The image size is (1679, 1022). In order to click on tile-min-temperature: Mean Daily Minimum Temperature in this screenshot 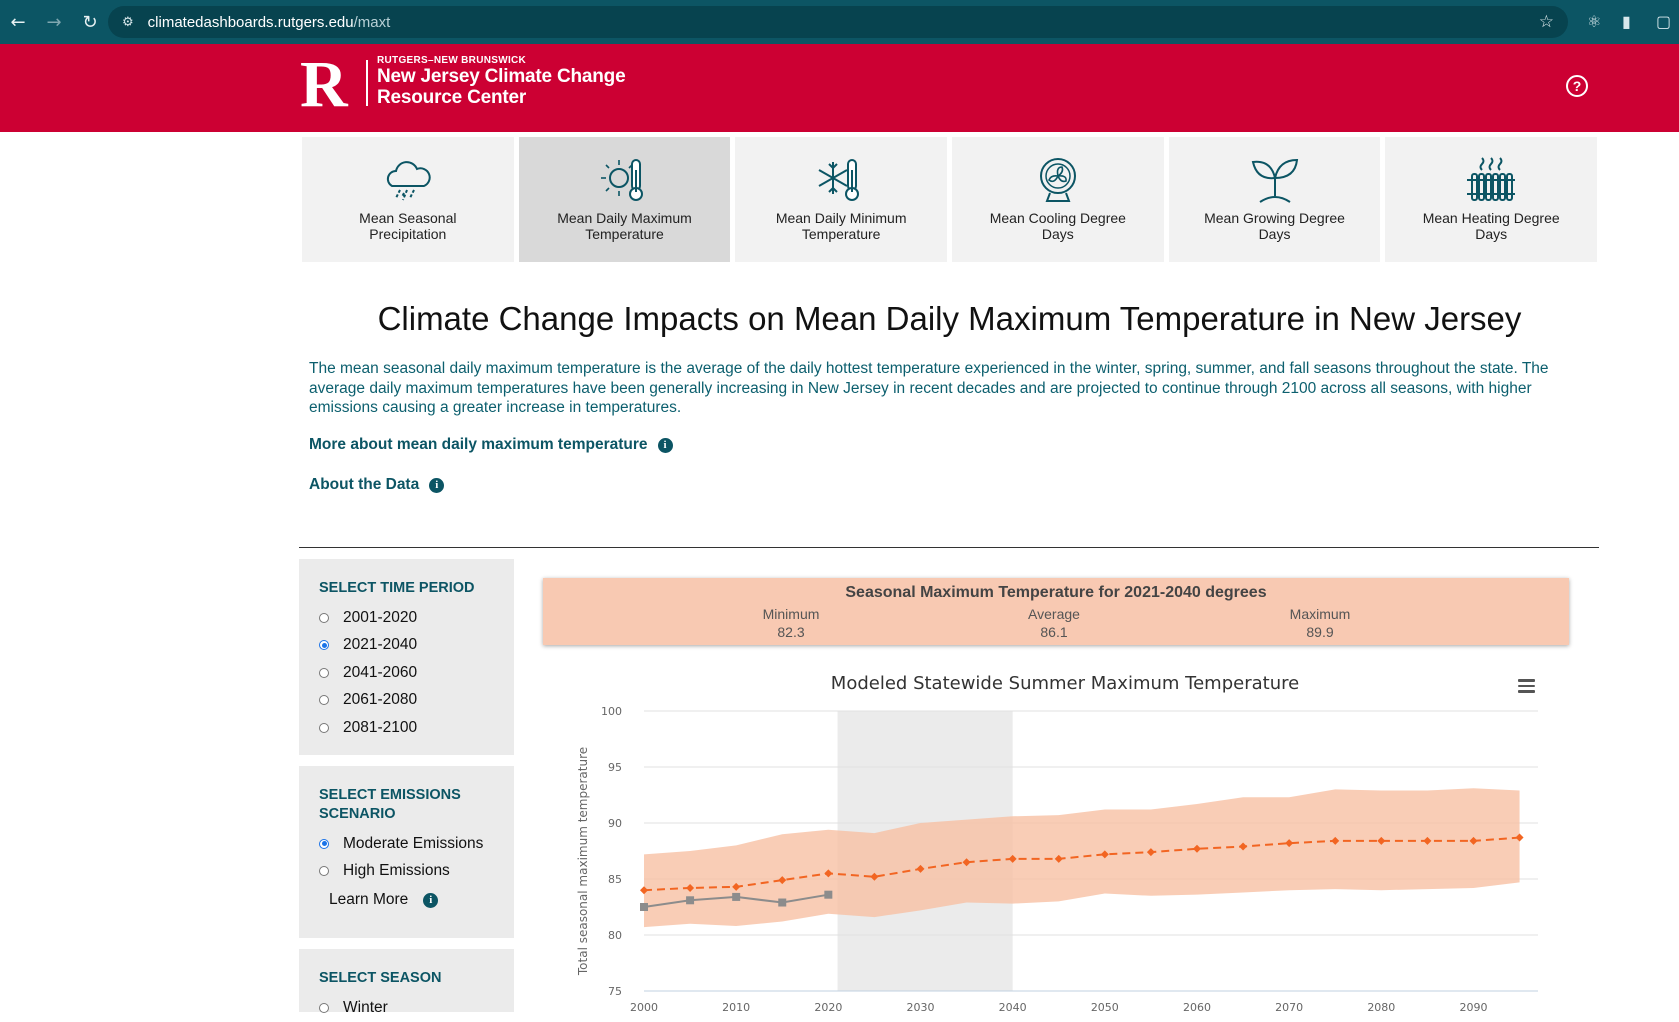, I will do `click(841, 199)`.